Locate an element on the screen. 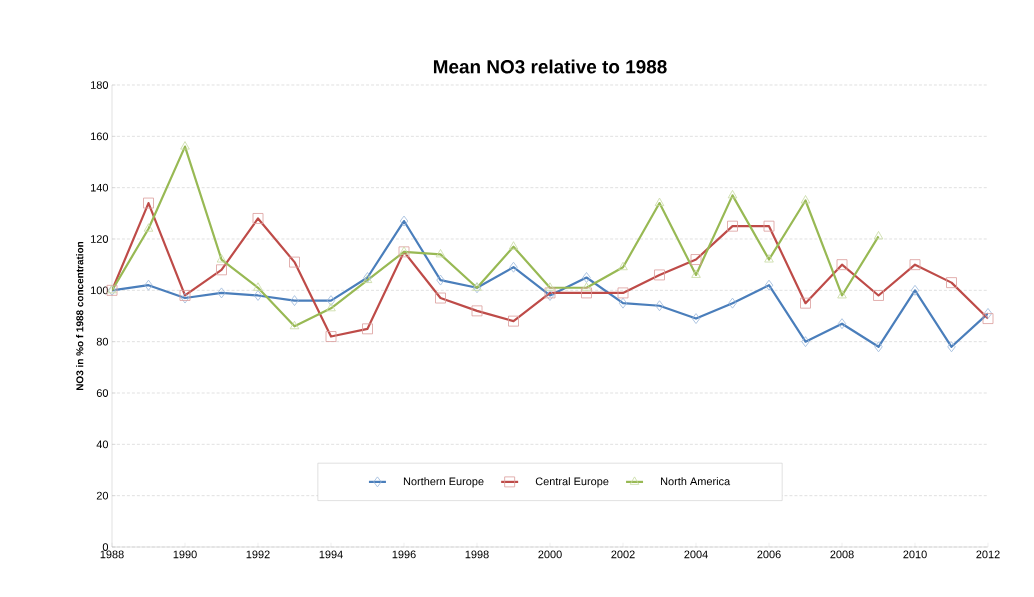 The width and height of the screenshot is (1034, 597). y-tick-label: 20 is located at coordinates (102, 495).